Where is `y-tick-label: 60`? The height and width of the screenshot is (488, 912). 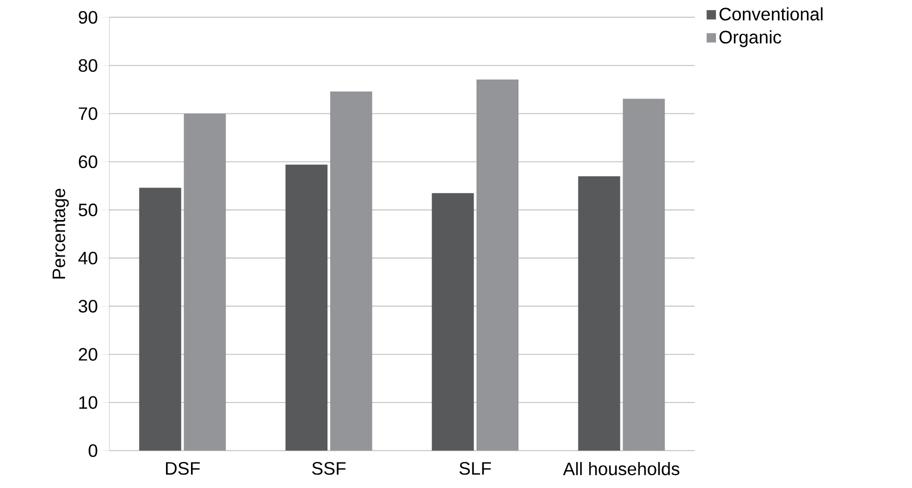
y-tick-label: 60 is located at coordinates (88, 161).